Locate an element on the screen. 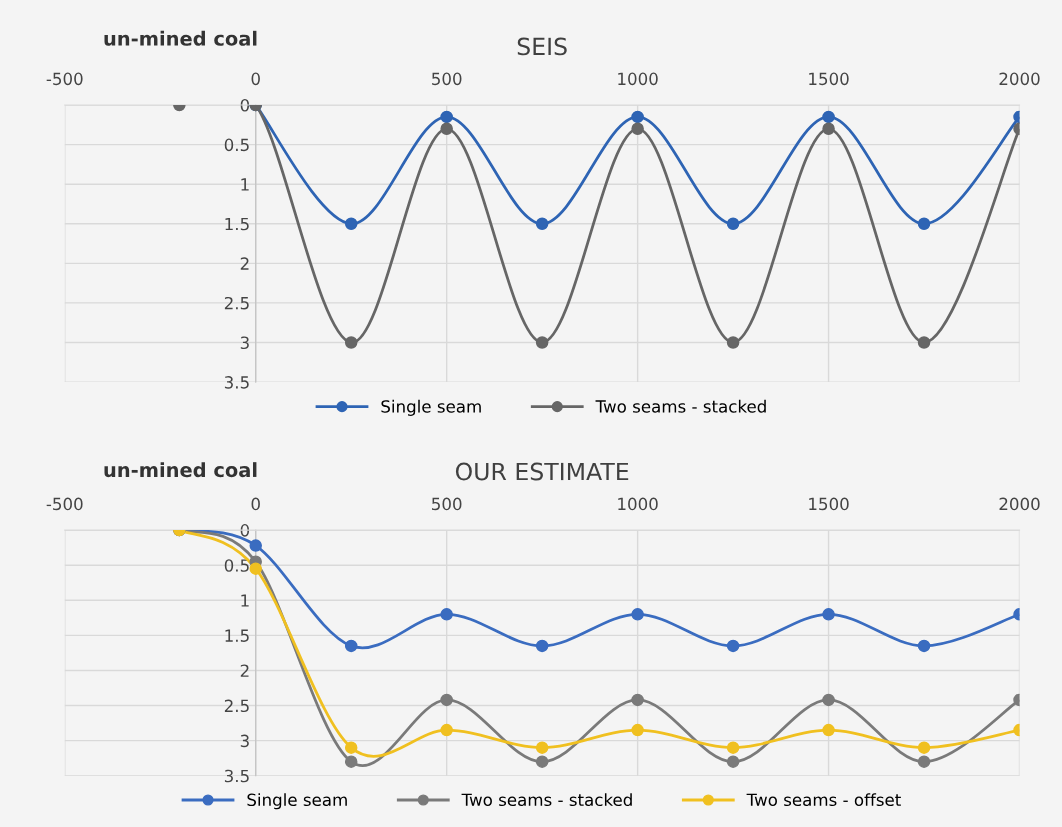 The width and height of the screenshot is (1062, 827). chart-title: SEIS is located at coordinates (542, 46).